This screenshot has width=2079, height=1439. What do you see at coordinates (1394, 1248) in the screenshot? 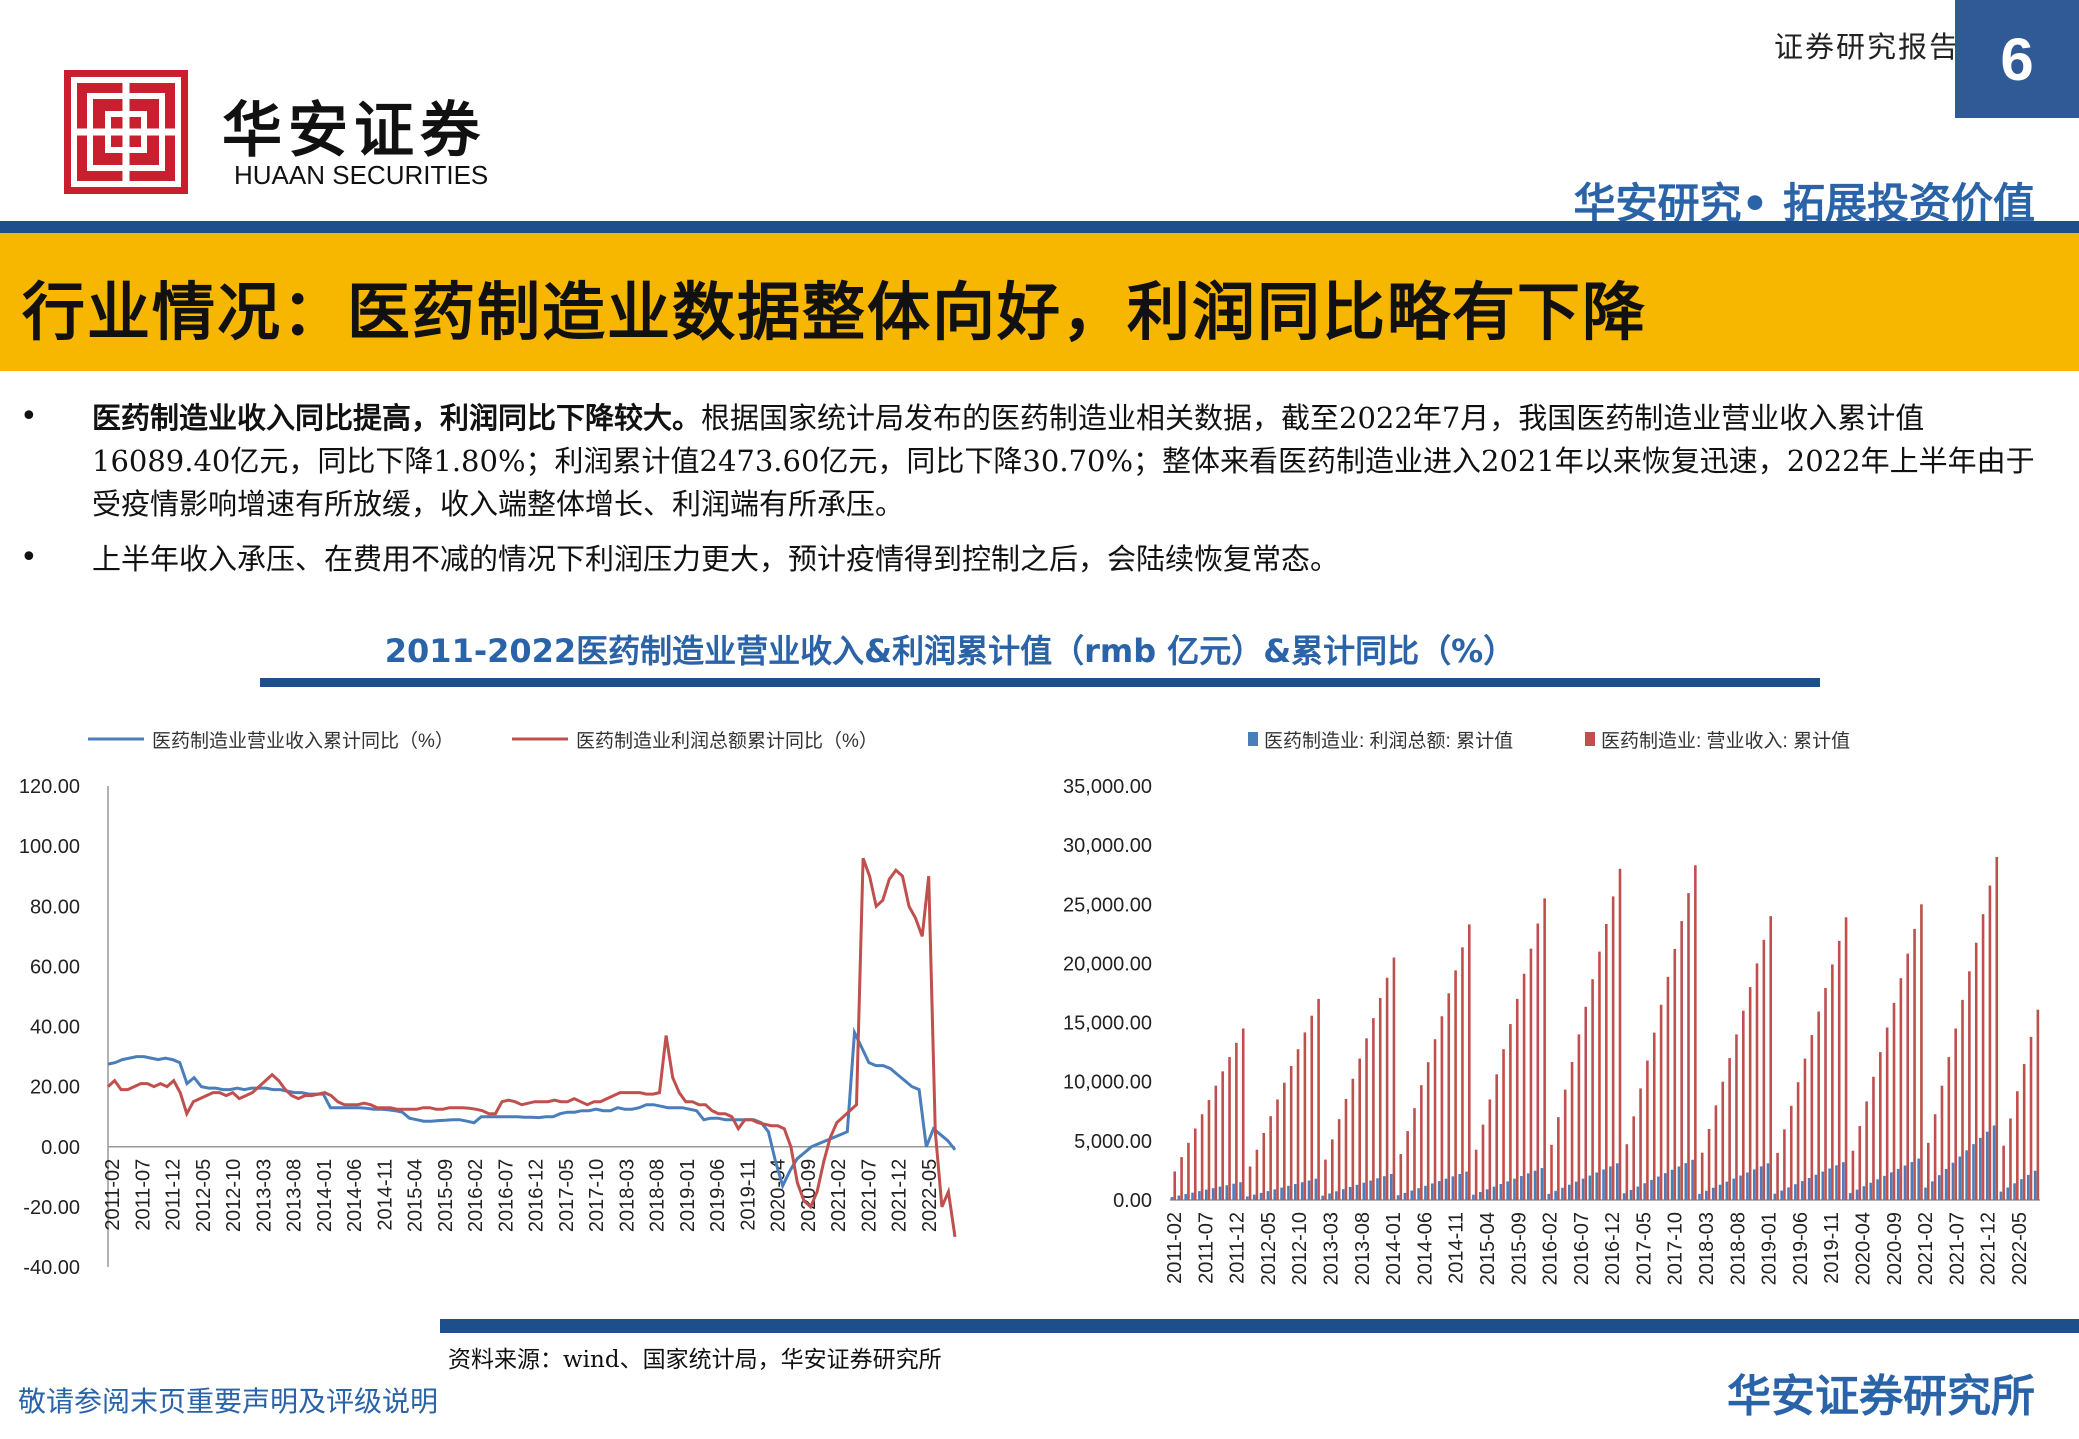
I see `x-tick-label: 2014-01` at bounding box center [1394, 1248].